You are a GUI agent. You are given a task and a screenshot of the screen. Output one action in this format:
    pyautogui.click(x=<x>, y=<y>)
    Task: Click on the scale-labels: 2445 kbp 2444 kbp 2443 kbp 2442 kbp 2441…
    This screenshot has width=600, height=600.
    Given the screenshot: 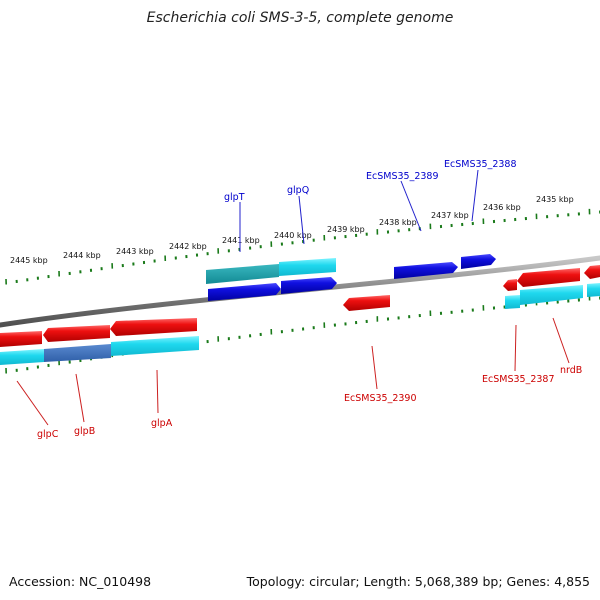 What is the action you would take?
    pyautogui.click(x=292, y=230)
    